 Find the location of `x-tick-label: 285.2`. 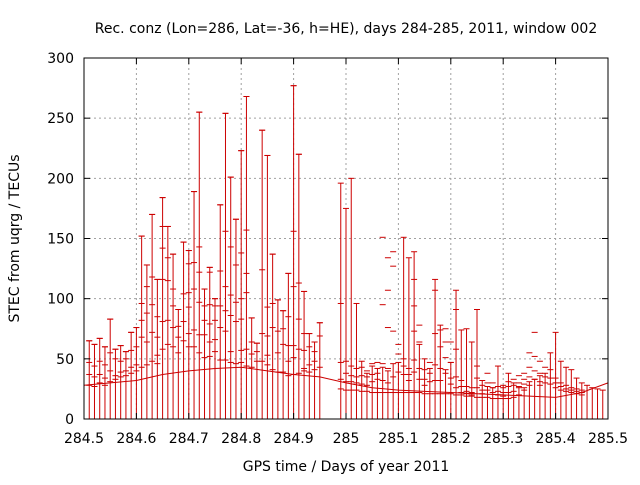

x-tick-label: 285.2 is located at coordinates (451, 439).